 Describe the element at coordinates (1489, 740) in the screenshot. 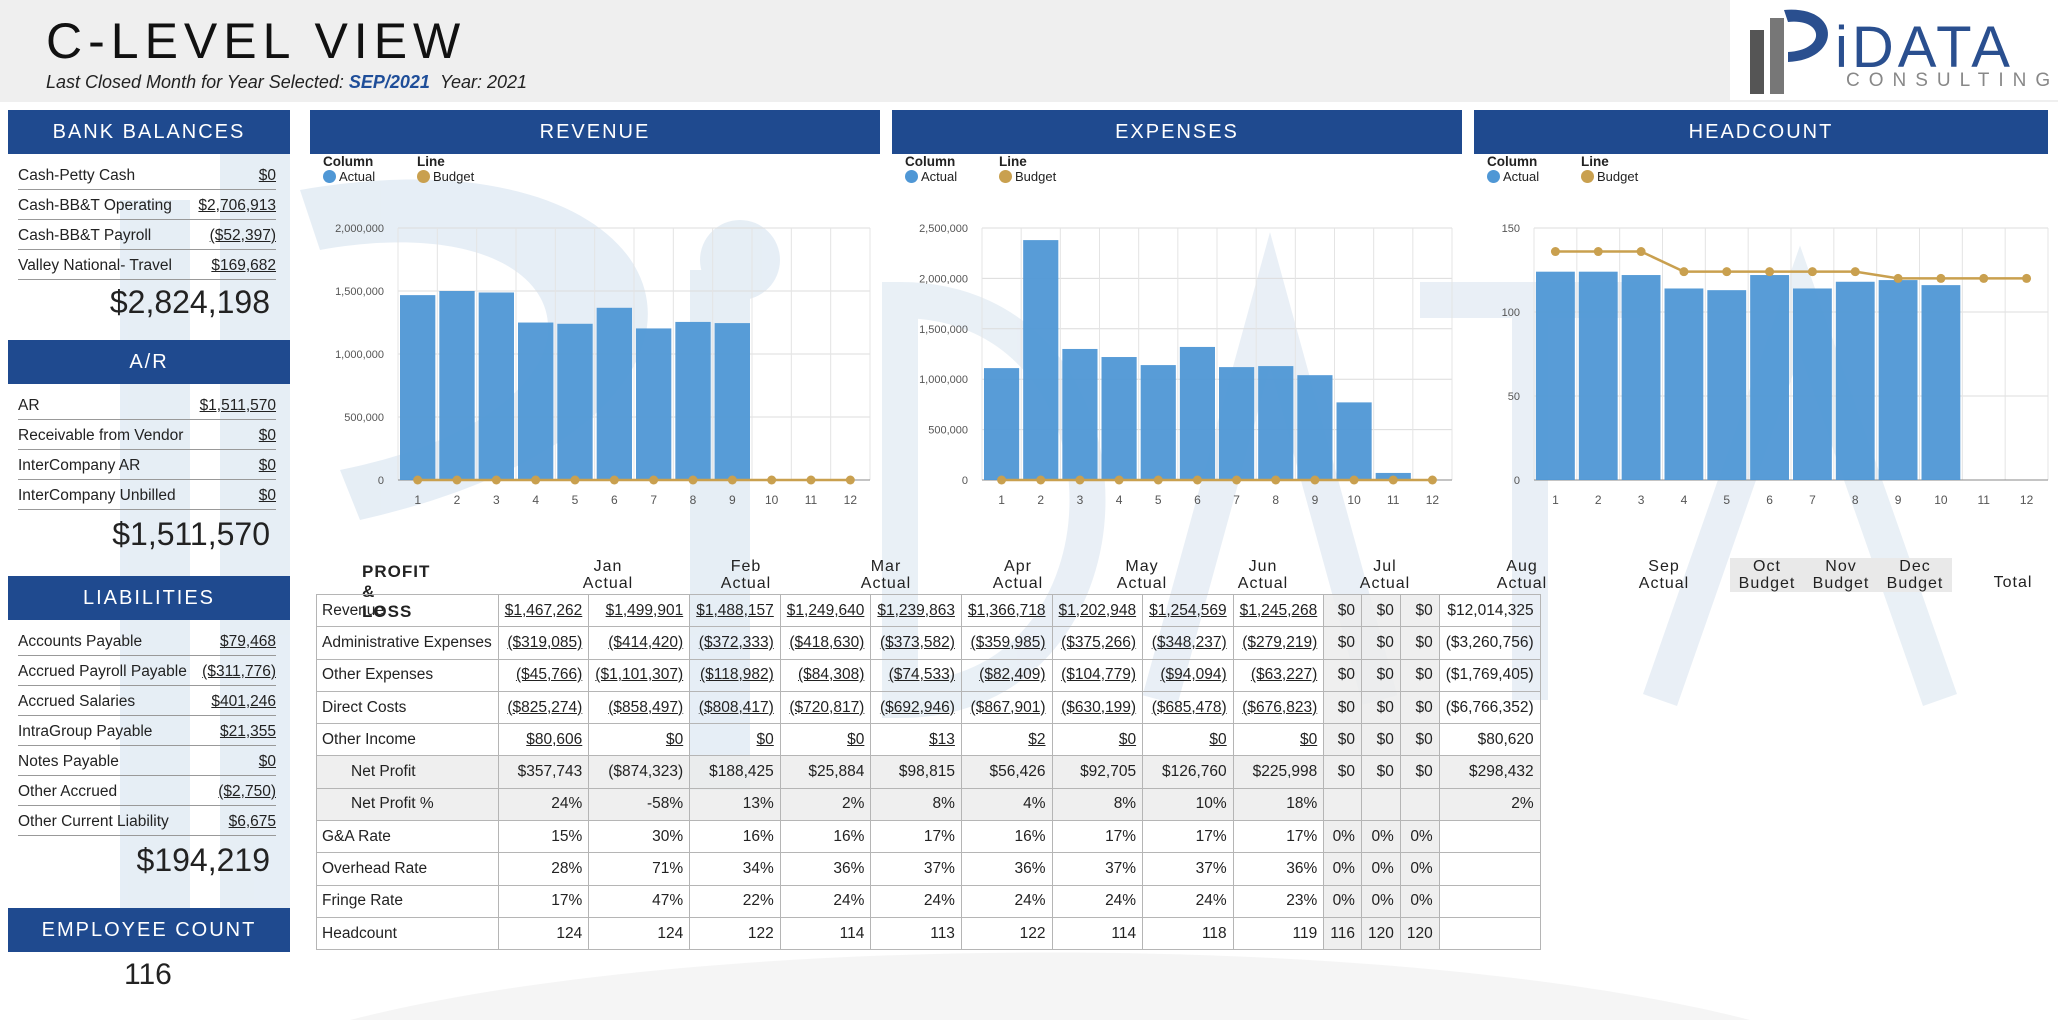

I see `pl-cell: $80,620` at that location.